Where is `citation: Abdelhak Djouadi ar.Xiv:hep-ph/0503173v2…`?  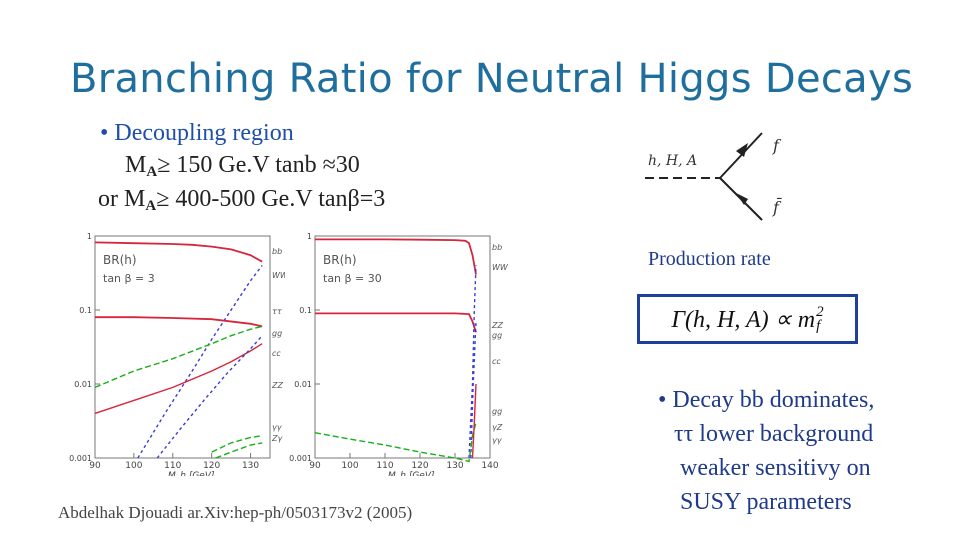
citation: Abdelhak Djouadi ar.Xiv:hep-ph/0503173v2… is located at coordinates (235, 512).